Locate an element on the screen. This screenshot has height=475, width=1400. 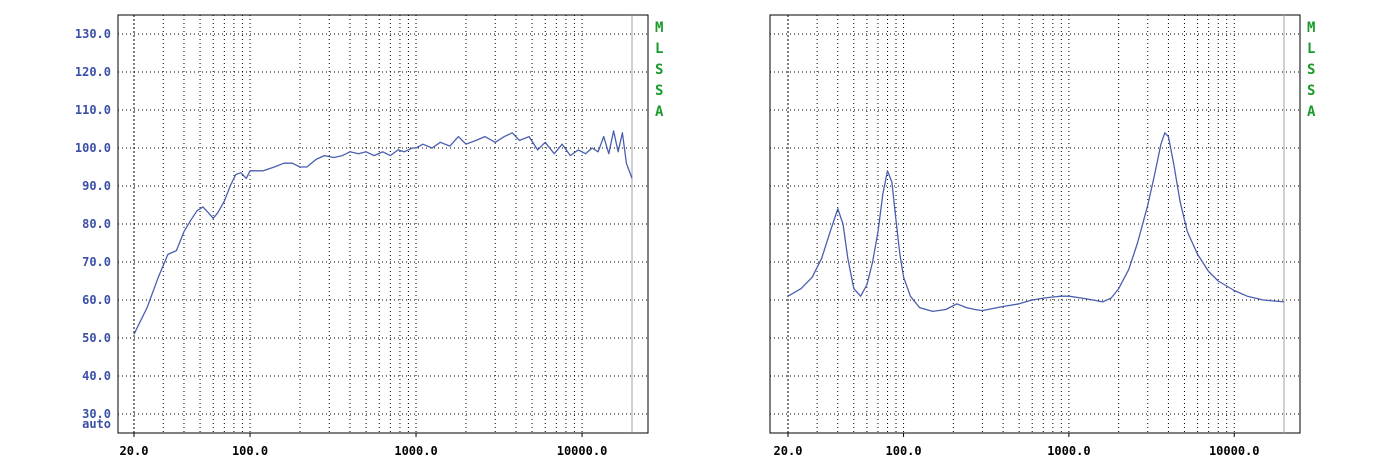
y-tick-label: 120.0 is located at coordinates (93, 72).